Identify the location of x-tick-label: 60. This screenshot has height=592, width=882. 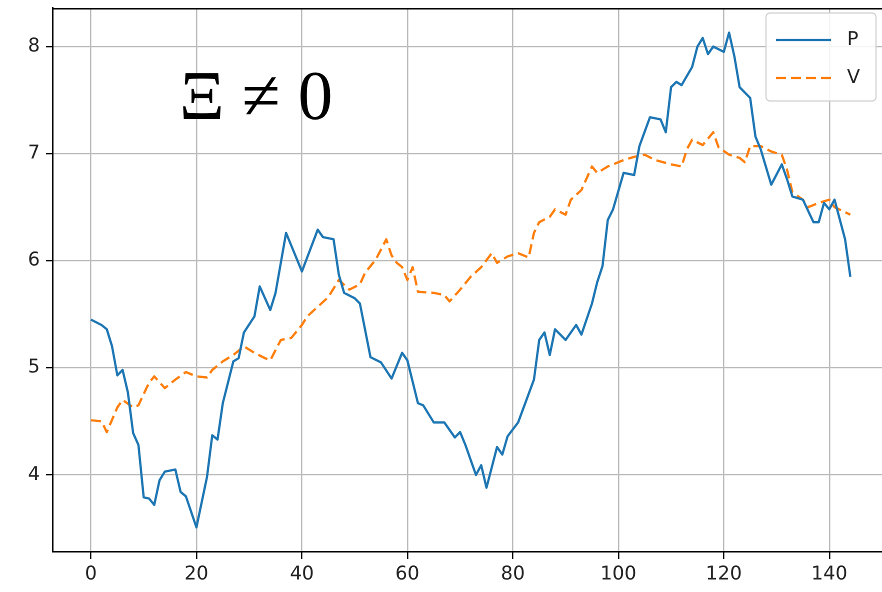
(407, 573).